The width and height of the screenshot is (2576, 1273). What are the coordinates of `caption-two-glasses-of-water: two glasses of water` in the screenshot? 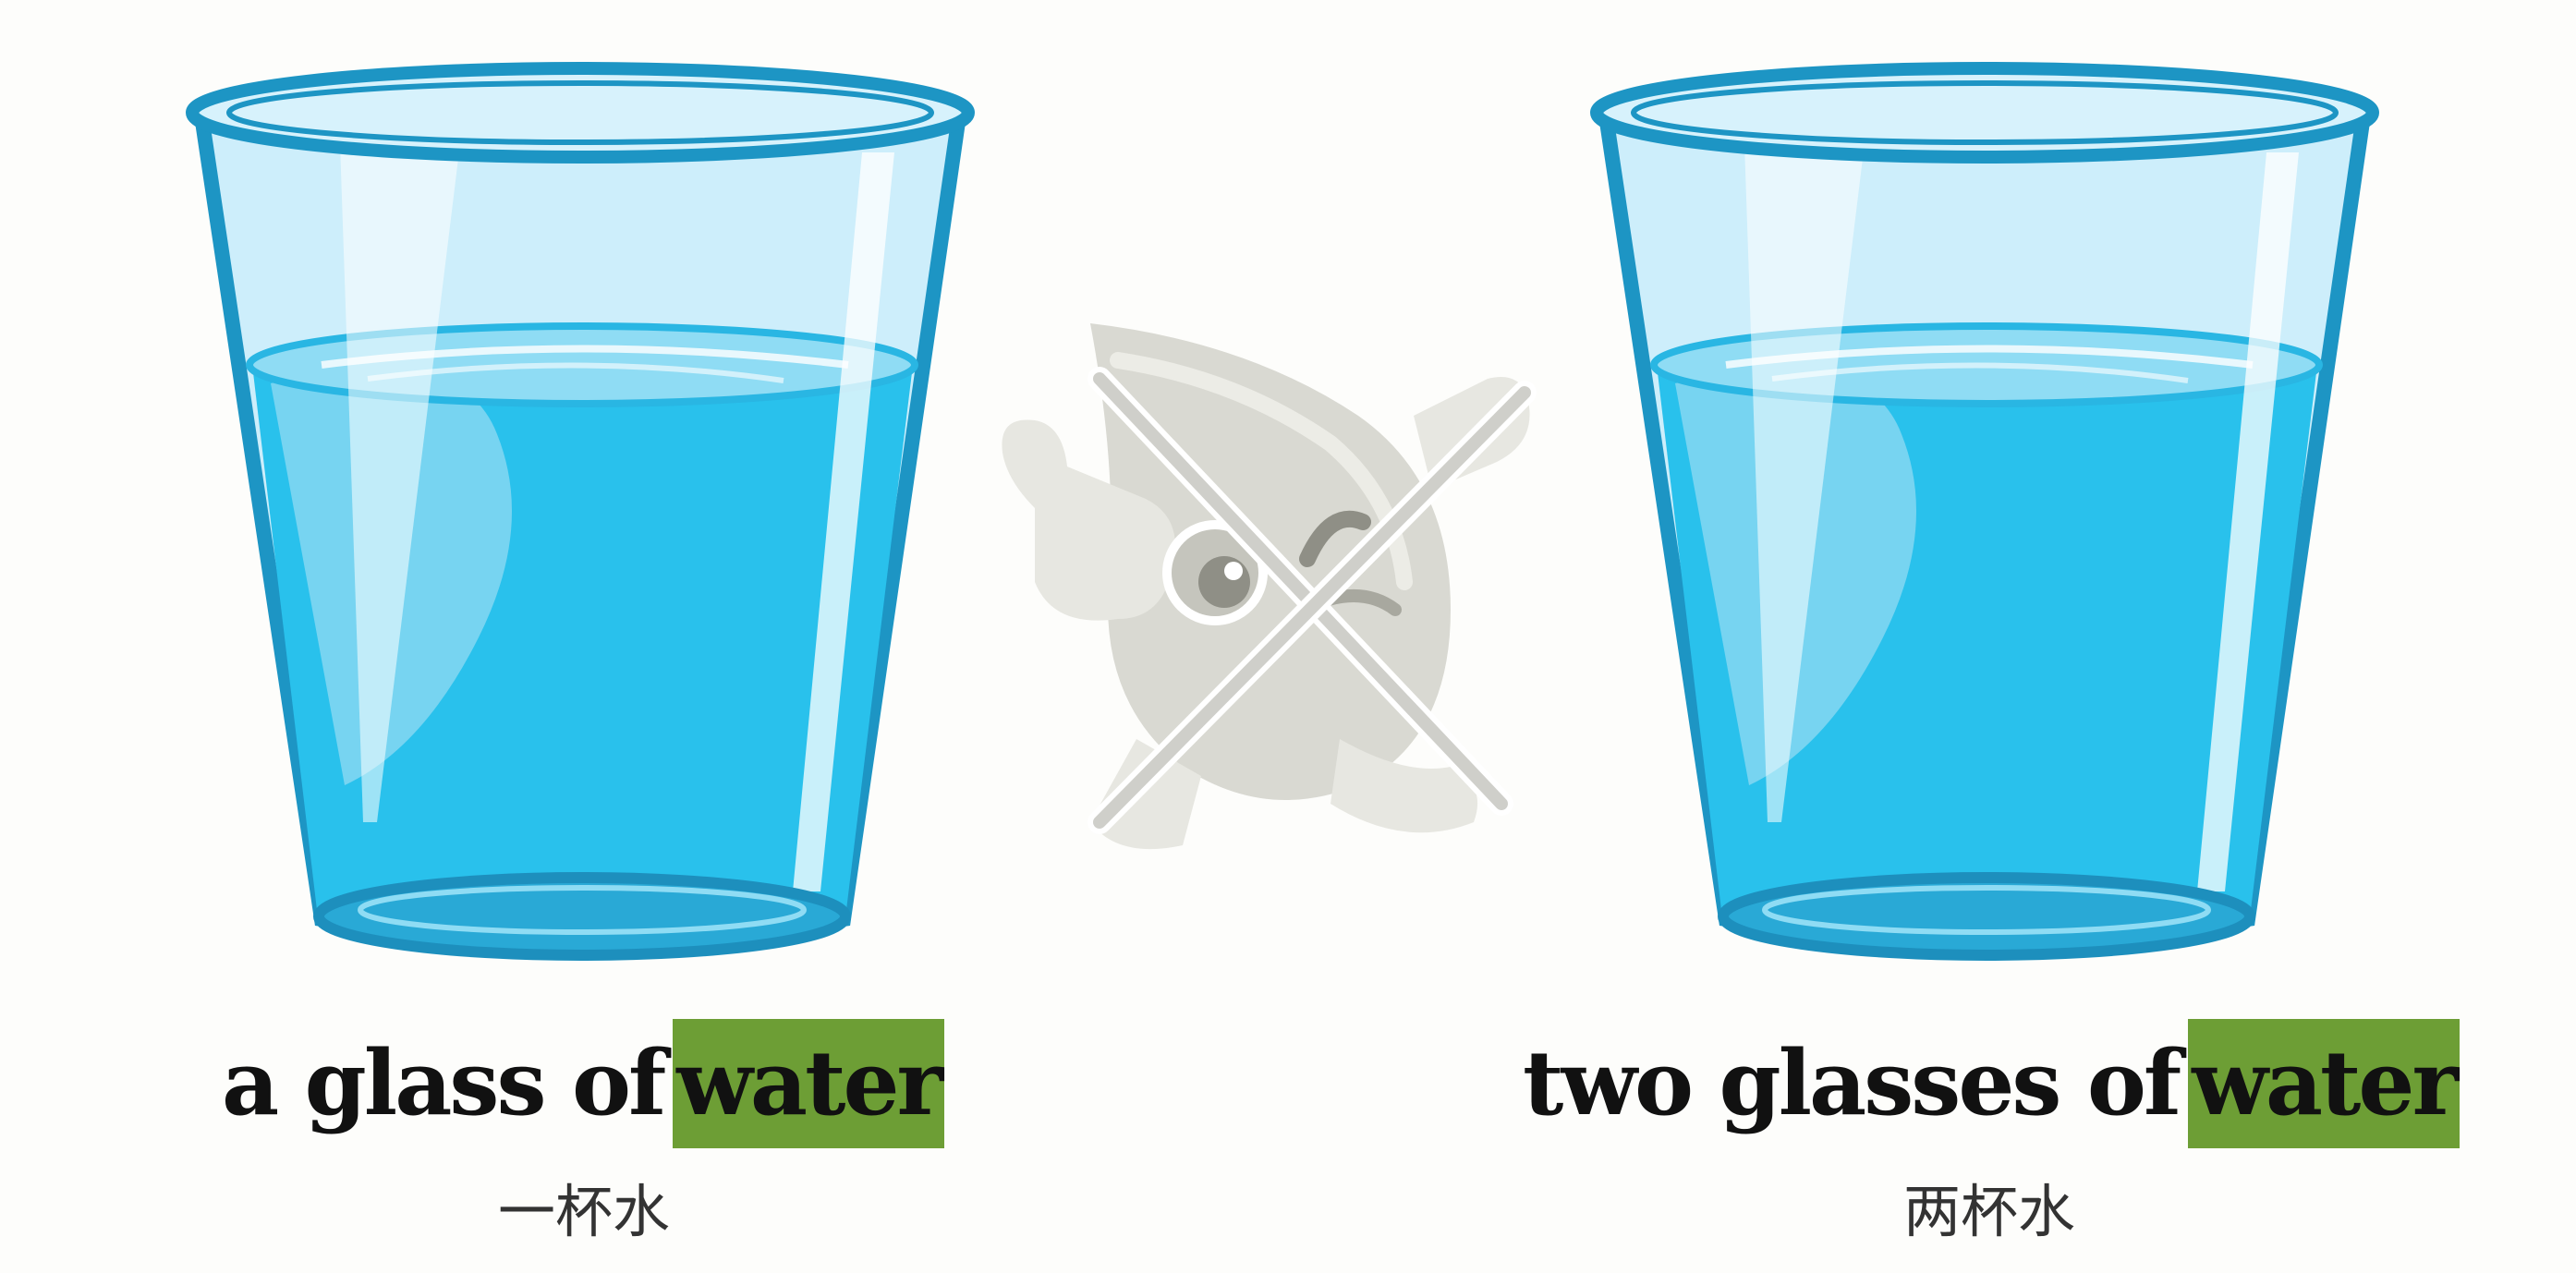 It's located at (1992, 1083).